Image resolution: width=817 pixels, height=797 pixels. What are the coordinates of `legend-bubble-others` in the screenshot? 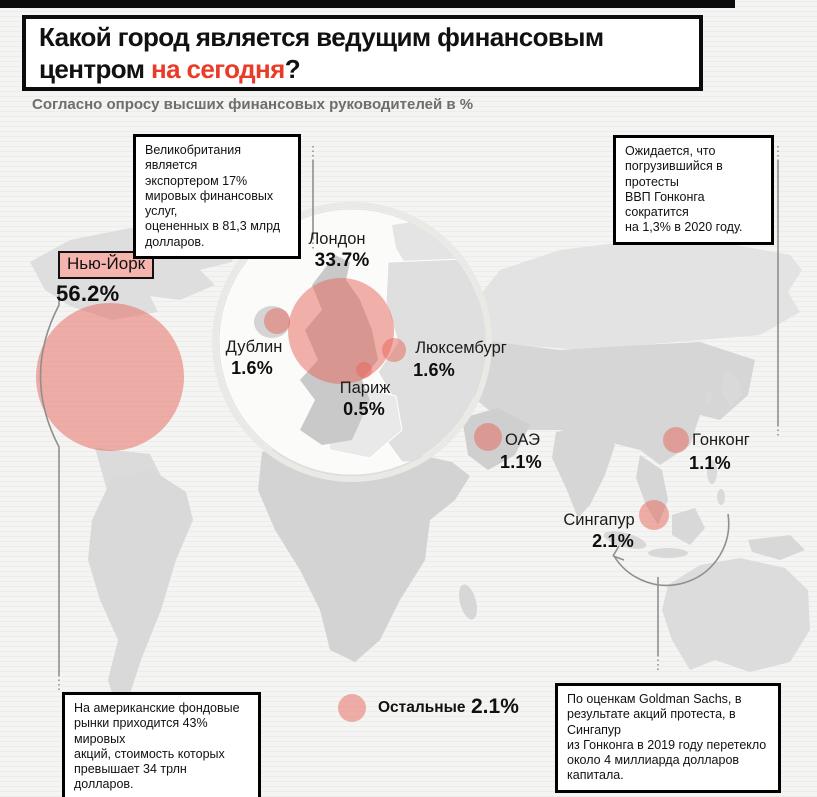 It's located at (352, 708).